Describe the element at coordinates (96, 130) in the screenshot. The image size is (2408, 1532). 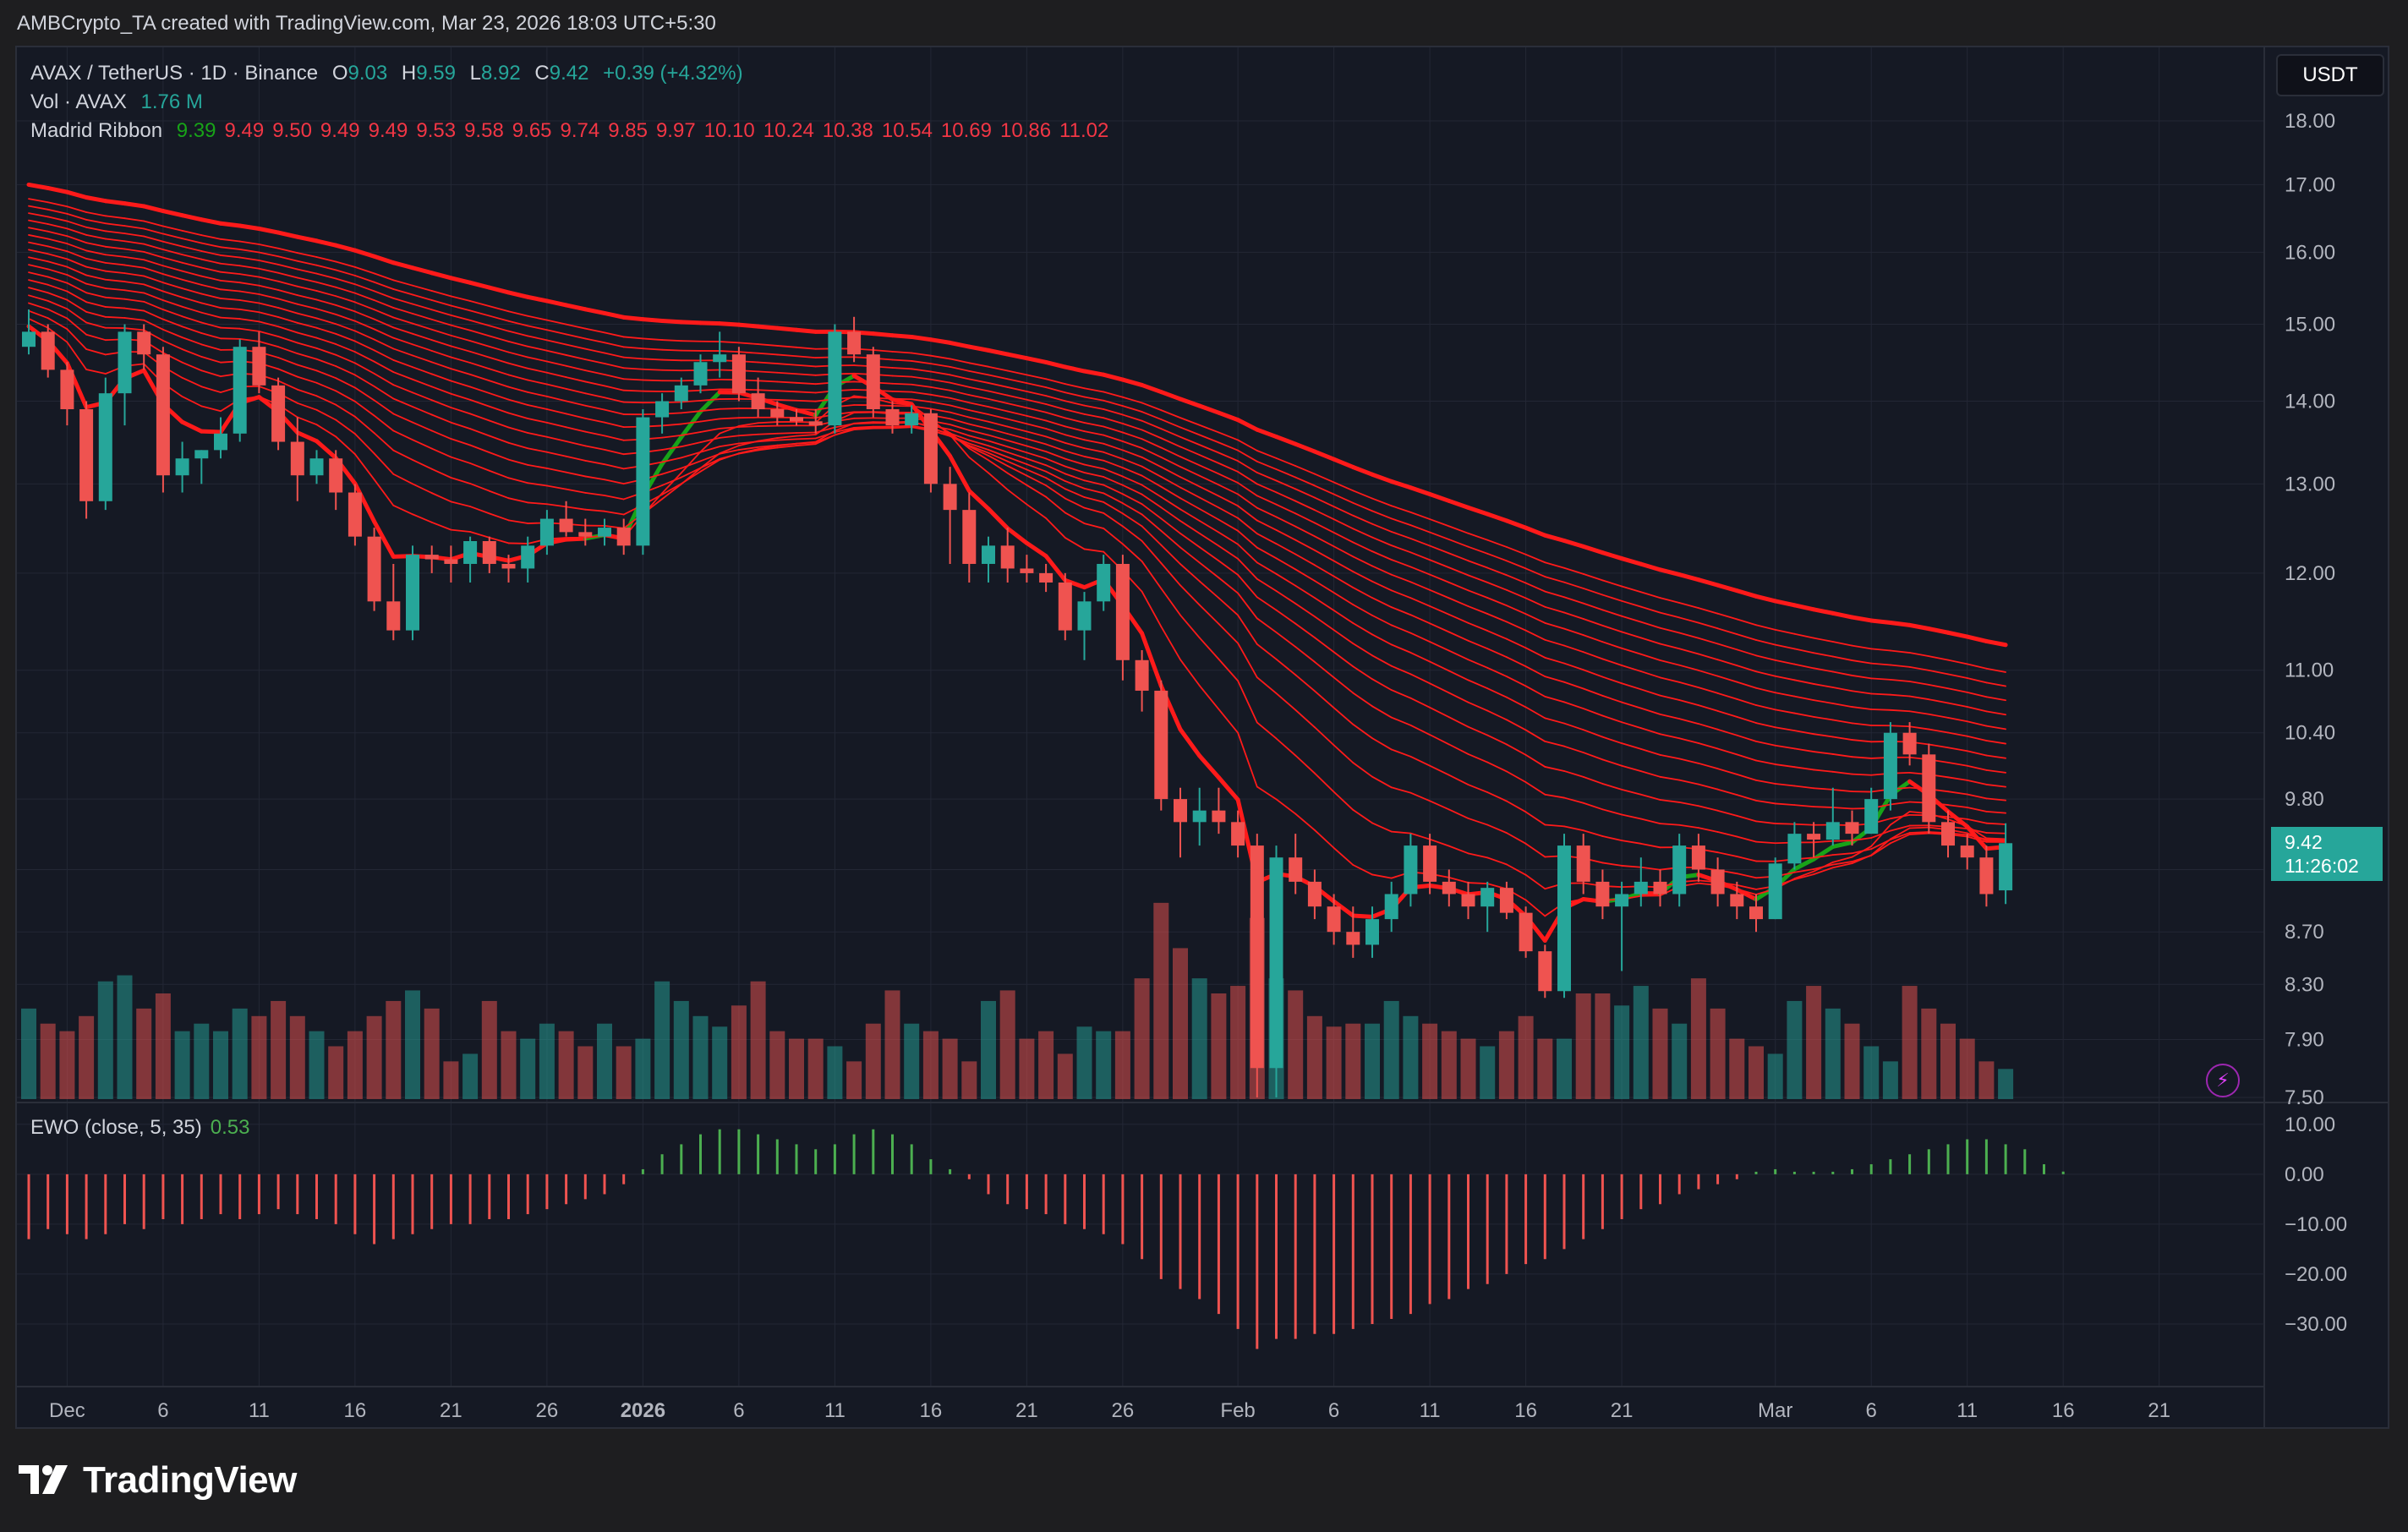
I see `ribbon-label: Madrid Ribbon` at that location.